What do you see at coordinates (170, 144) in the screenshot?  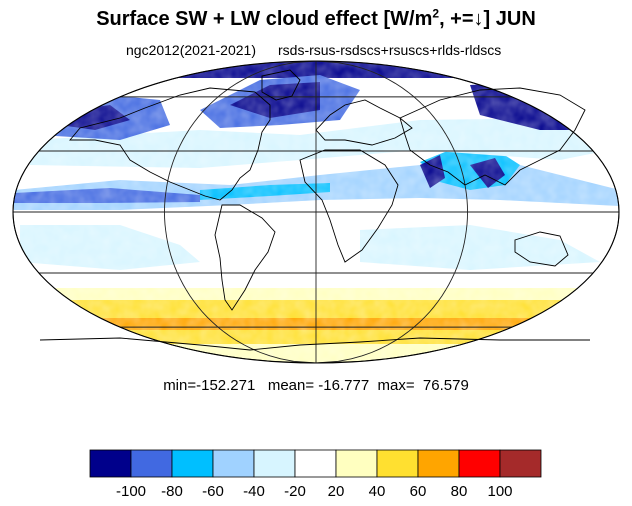 I see `coast-north-america` at bounding box center [170, 144].